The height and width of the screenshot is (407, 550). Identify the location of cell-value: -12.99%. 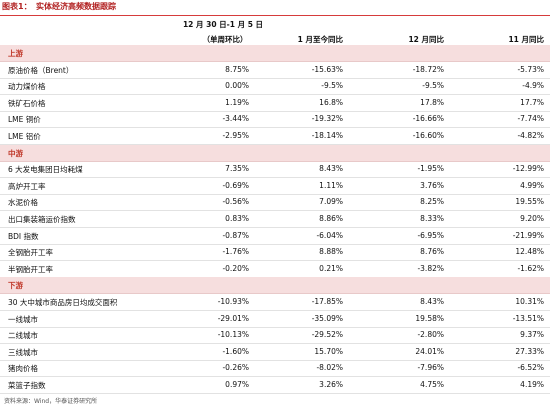
(528, 169).